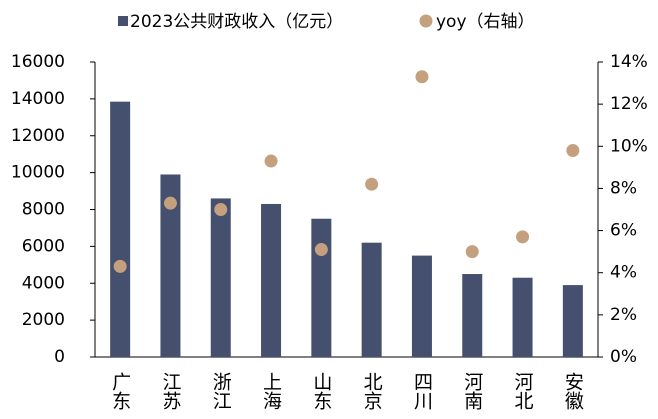 Image resolution: width=658 pixels, height=419 pixels. Describe the element at coordinates (623, 188) in the screenshot. I see `y2-tick-label: 8%` at that location.